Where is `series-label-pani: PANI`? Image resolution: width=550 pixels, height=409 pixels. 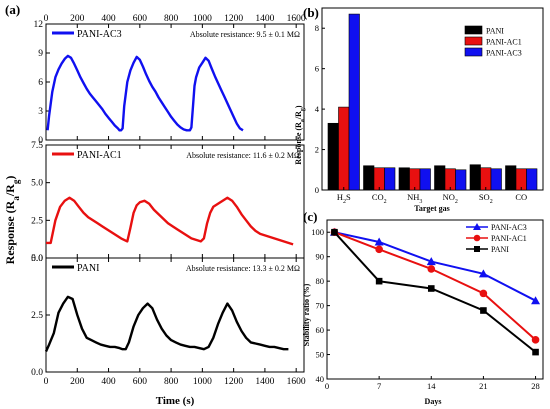 series-label-pani: PANI is located at coordinates (88, 268).